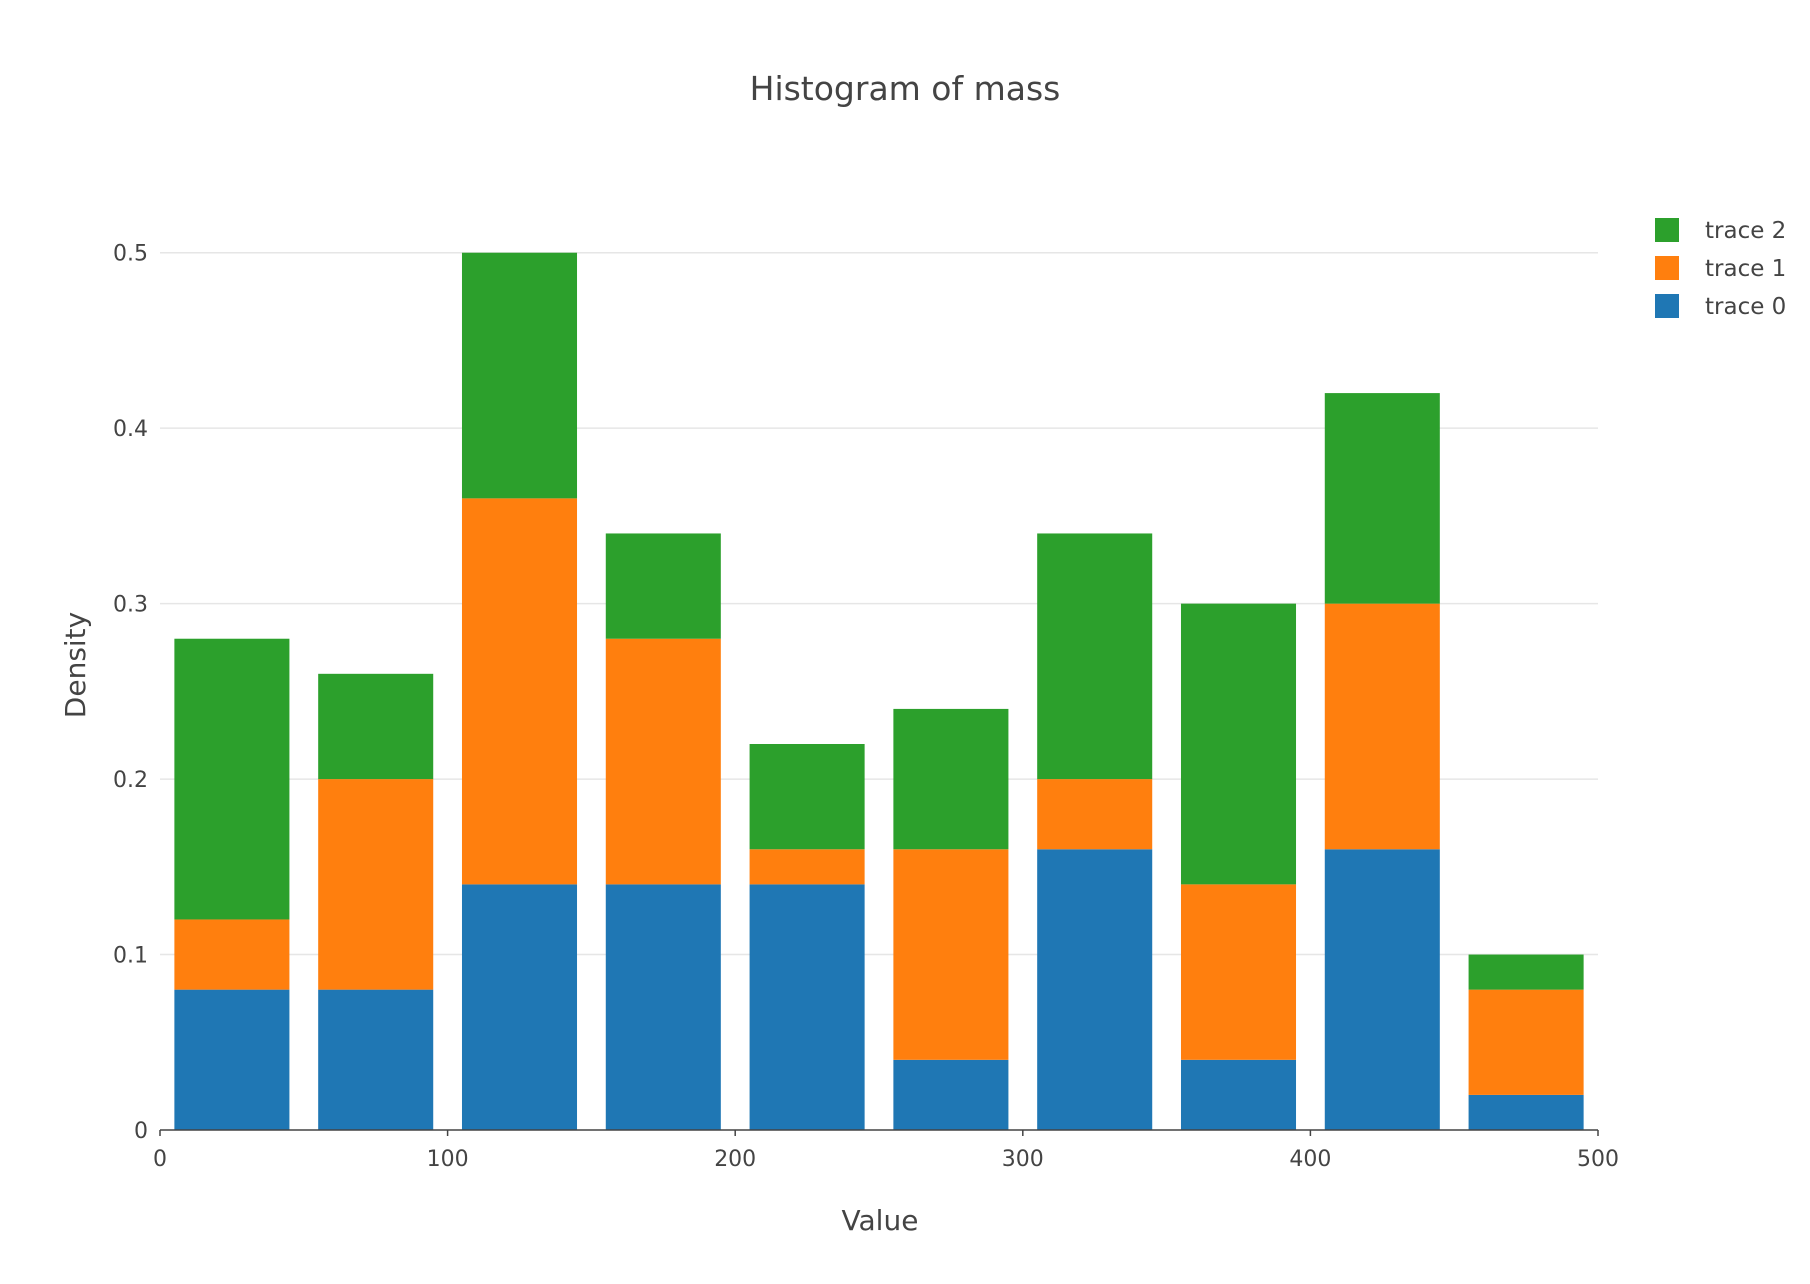 The height and width of the screenshot is (1284, 1810). What do you see at coordinates (75, 665) in the screenshot?
I see `y-axis-title: Density` at bounding box center [75, 665].